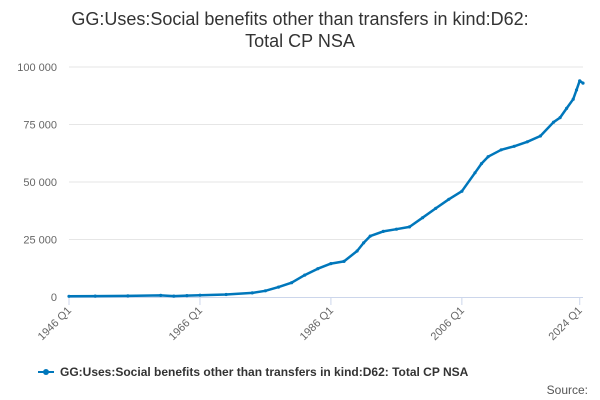 Image resolution: width=600 pixels, height=400 pixels. What do you see at coordinates (40, 126) in the screenshot?
I see `y-tick-label: 75 000` at bounding box center [40, 126].